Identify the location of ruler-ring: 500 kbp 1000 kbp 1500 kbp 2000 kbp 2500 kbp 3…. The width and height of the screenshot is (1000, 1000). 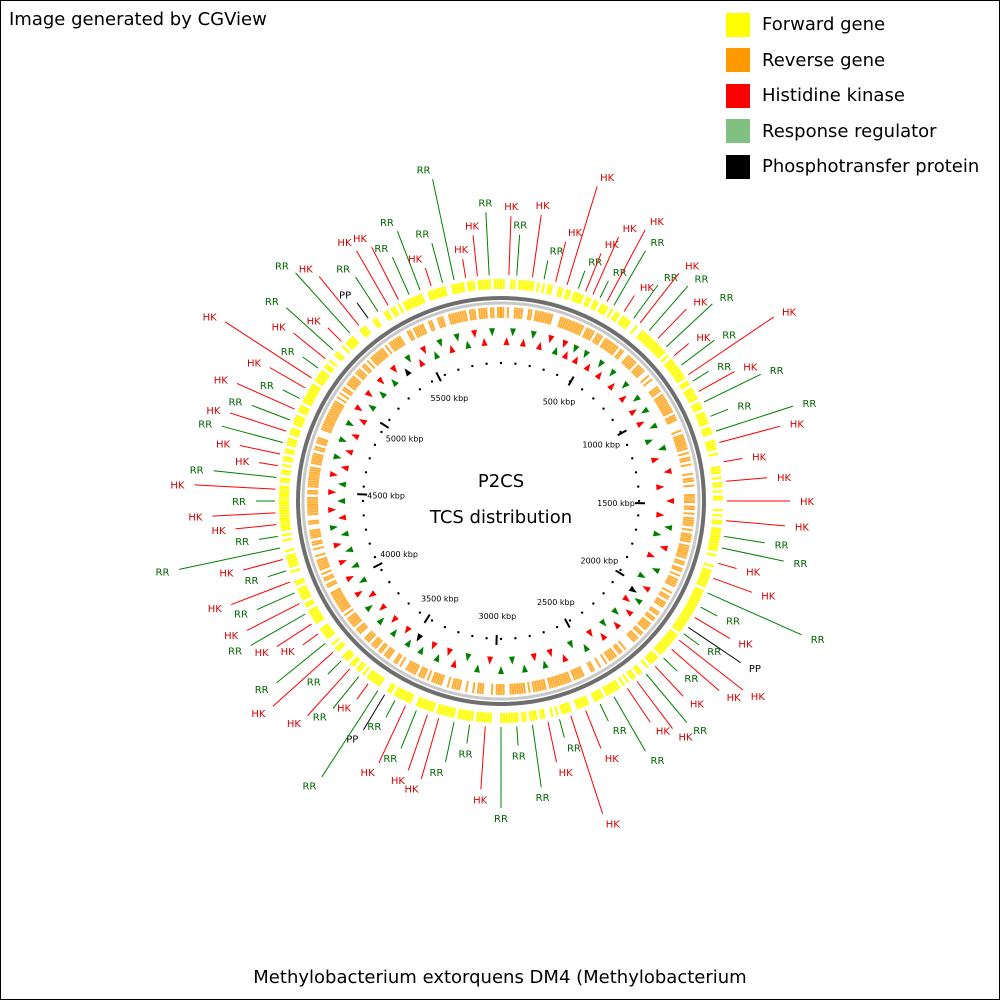
(501, 503).